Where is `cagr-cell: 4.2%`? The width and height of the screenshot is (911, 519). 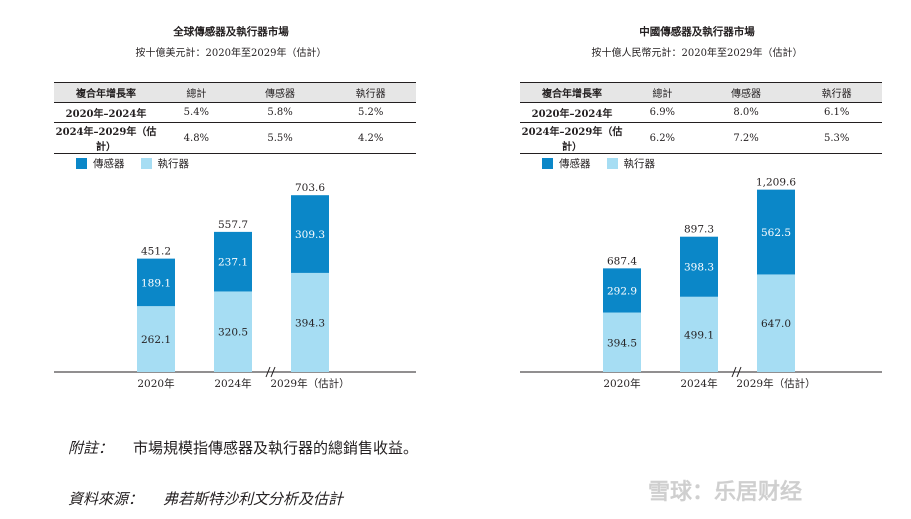 cagr-cell: 4.2% is located at coordinates (370, 138).